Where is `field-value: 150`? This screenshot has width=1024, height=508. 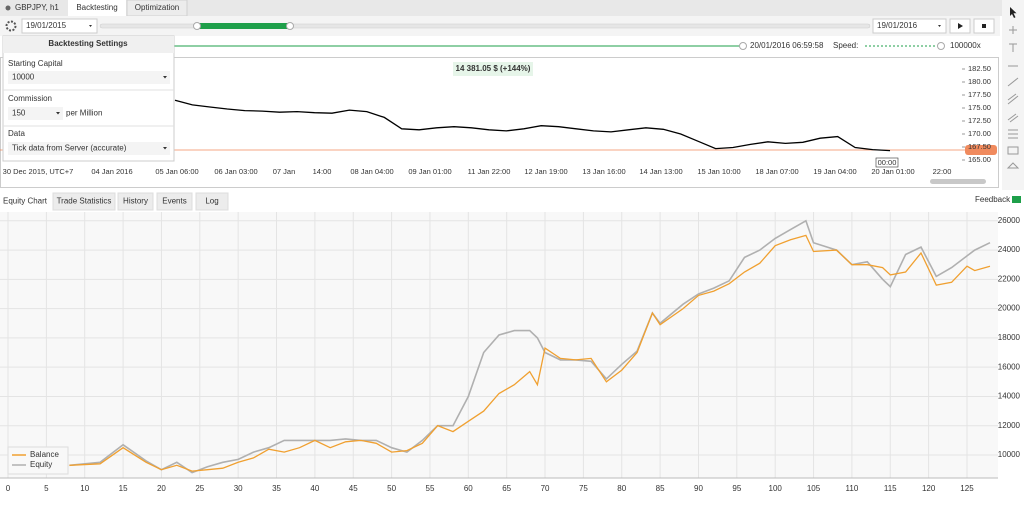
field-value: 150 is located at coordinates (19, 113).